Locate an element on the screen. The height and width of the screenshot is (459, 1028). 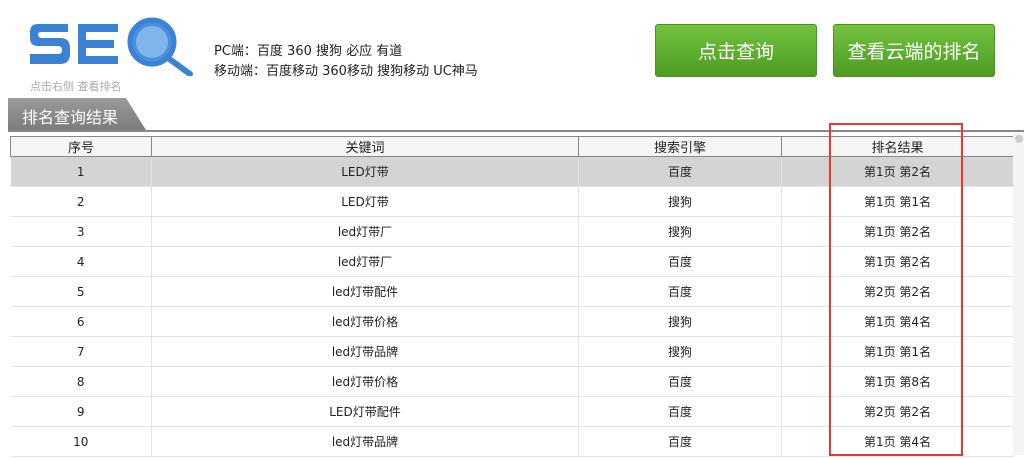
pc-engines: PC端：百度 360 搜狗 必应 有道 is located at coordinates (308, 51).